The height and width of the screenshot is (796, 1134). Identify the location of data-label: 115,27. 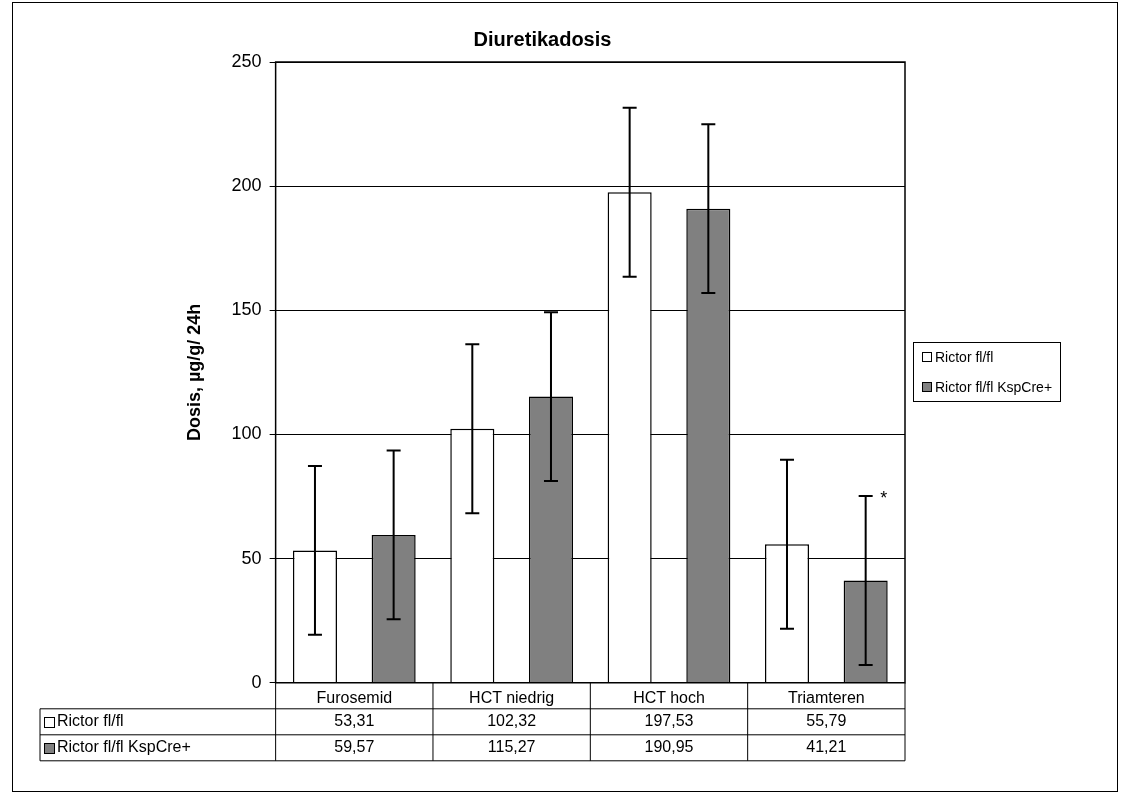
(511, 747).